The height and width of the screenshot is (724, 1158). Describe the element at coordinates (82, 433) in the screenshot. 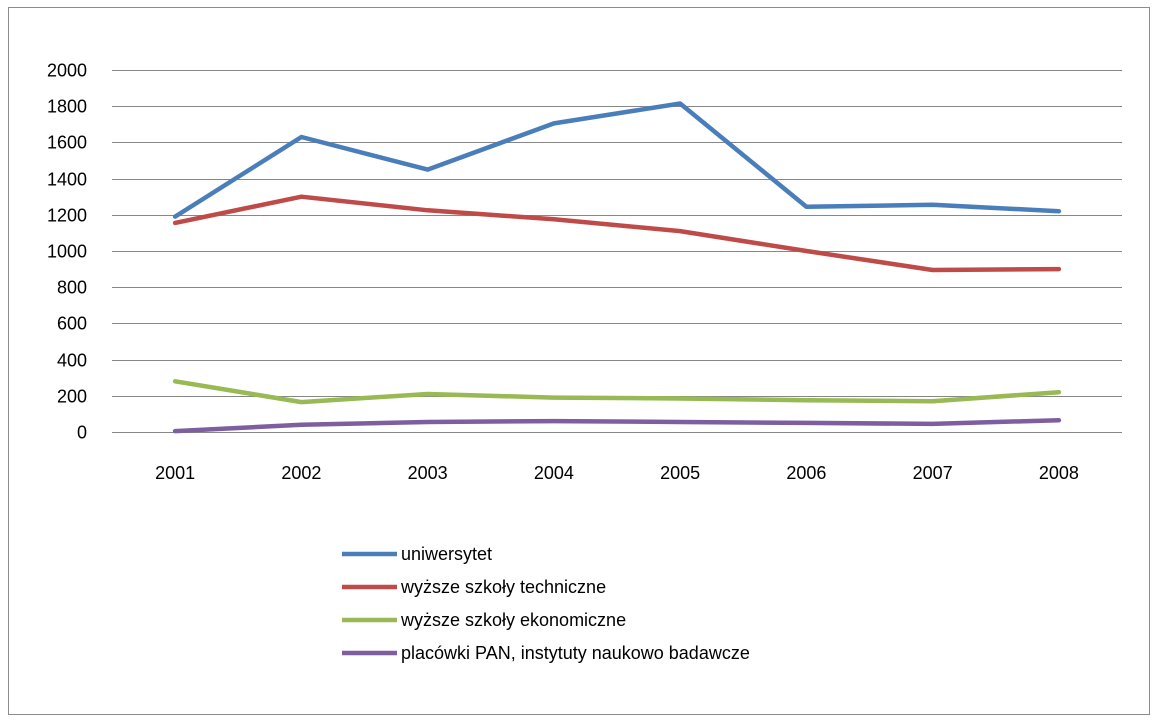

I see `y-tick-label: 0` at that location.